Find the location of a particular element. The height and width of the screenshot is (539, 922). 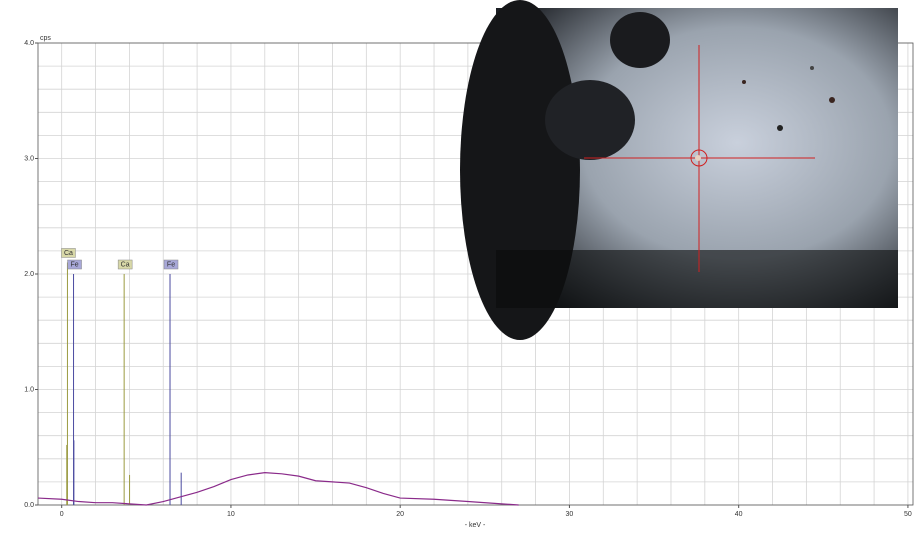

y-tick-label: 3.0 is located at coordinates (29, 158).